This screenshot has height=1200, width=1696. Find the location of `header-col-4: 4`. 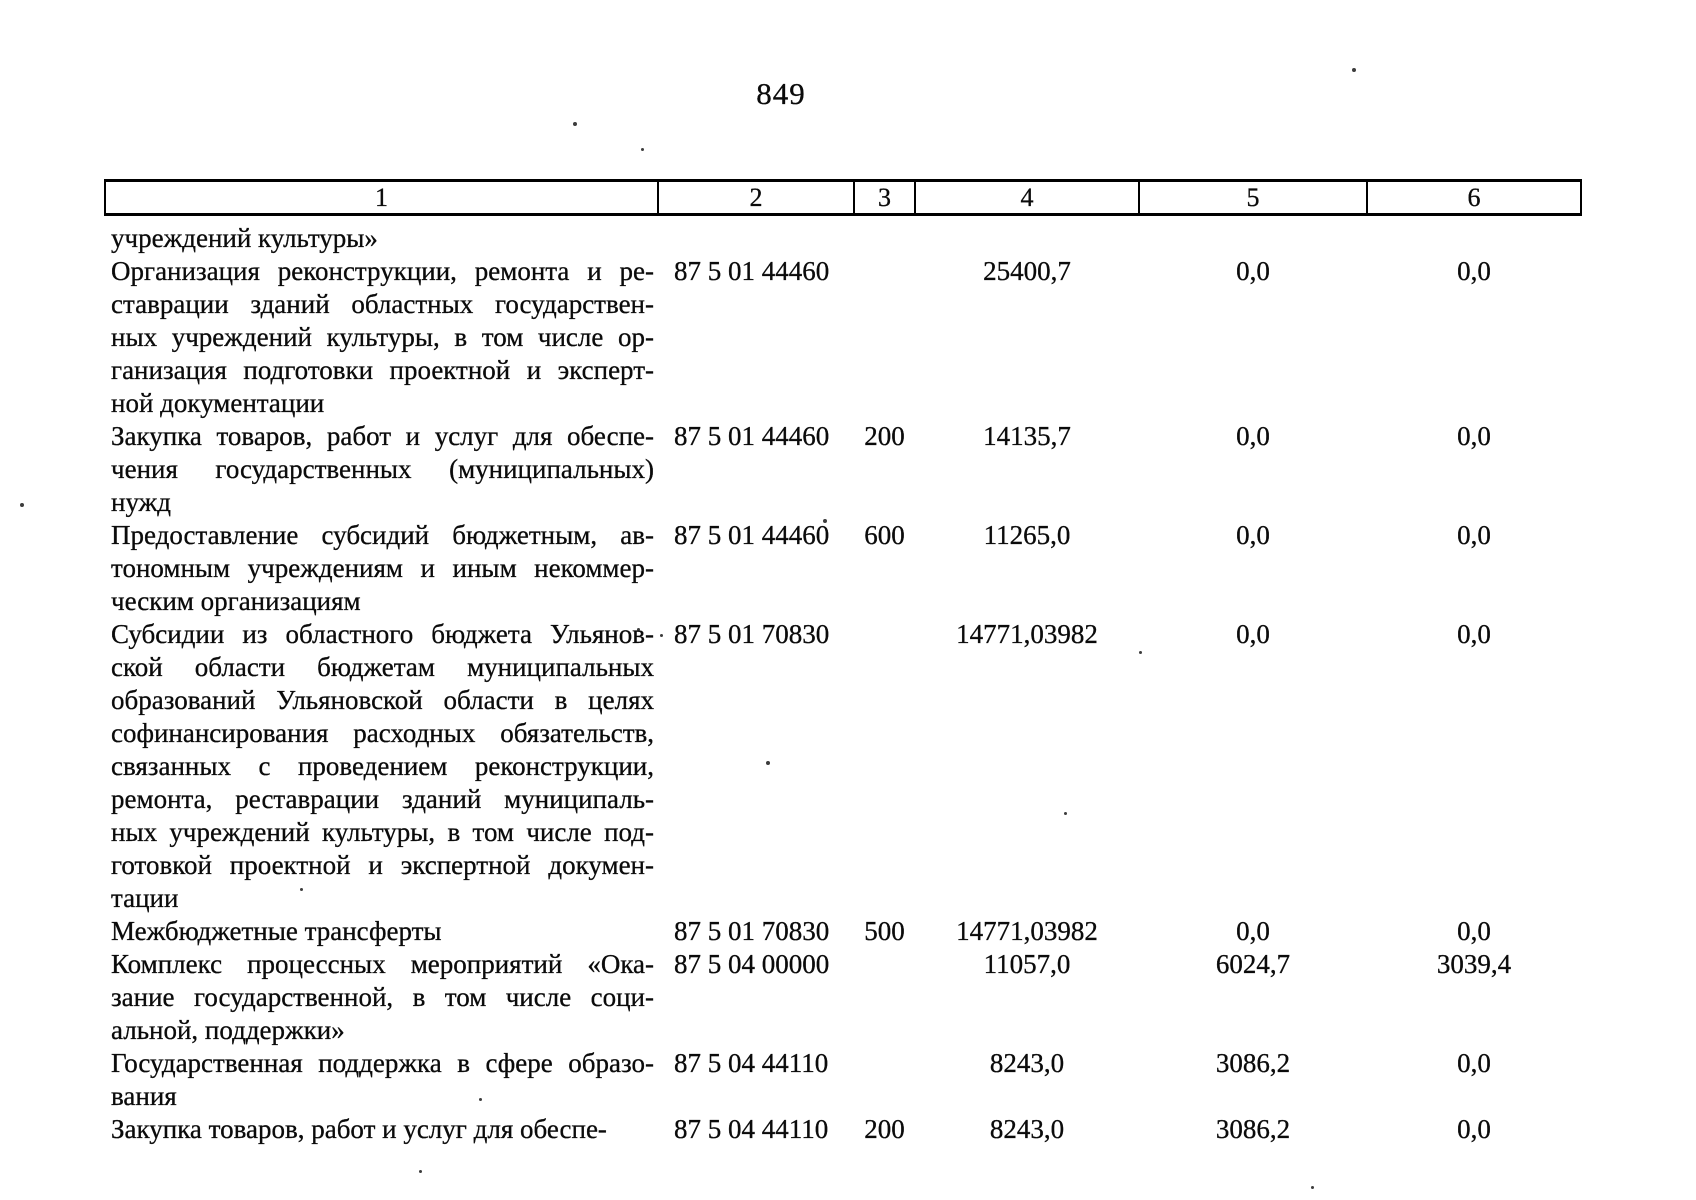

header-col-4: 4 is located at coordinates (1027, 197).